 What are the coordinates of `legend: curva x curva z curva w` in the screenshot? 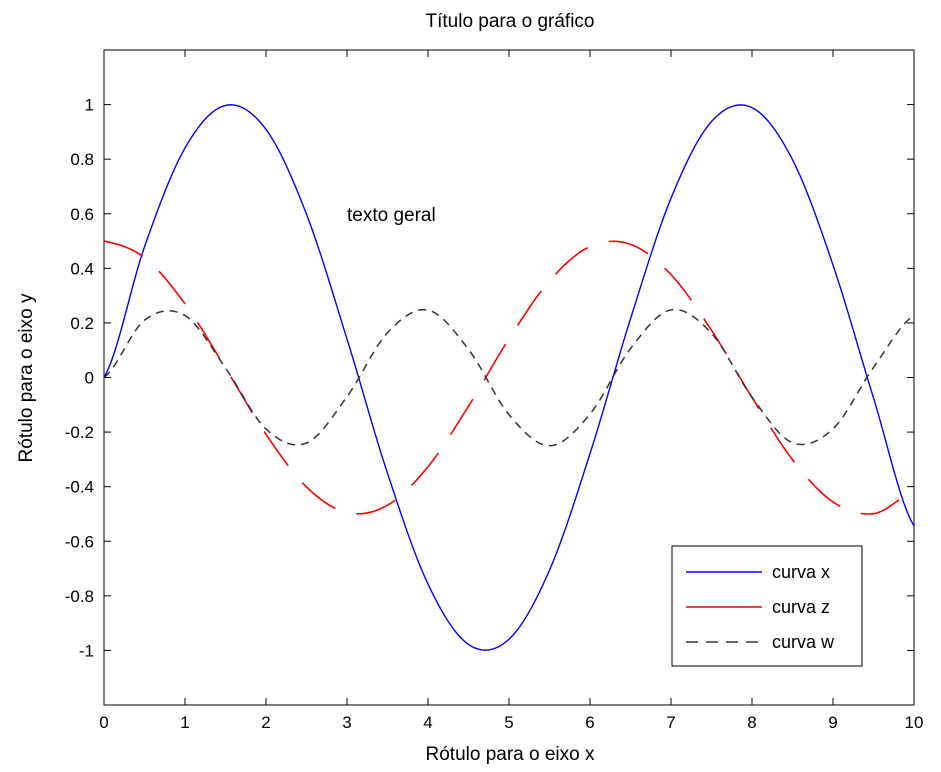 It's located at (767, 606).